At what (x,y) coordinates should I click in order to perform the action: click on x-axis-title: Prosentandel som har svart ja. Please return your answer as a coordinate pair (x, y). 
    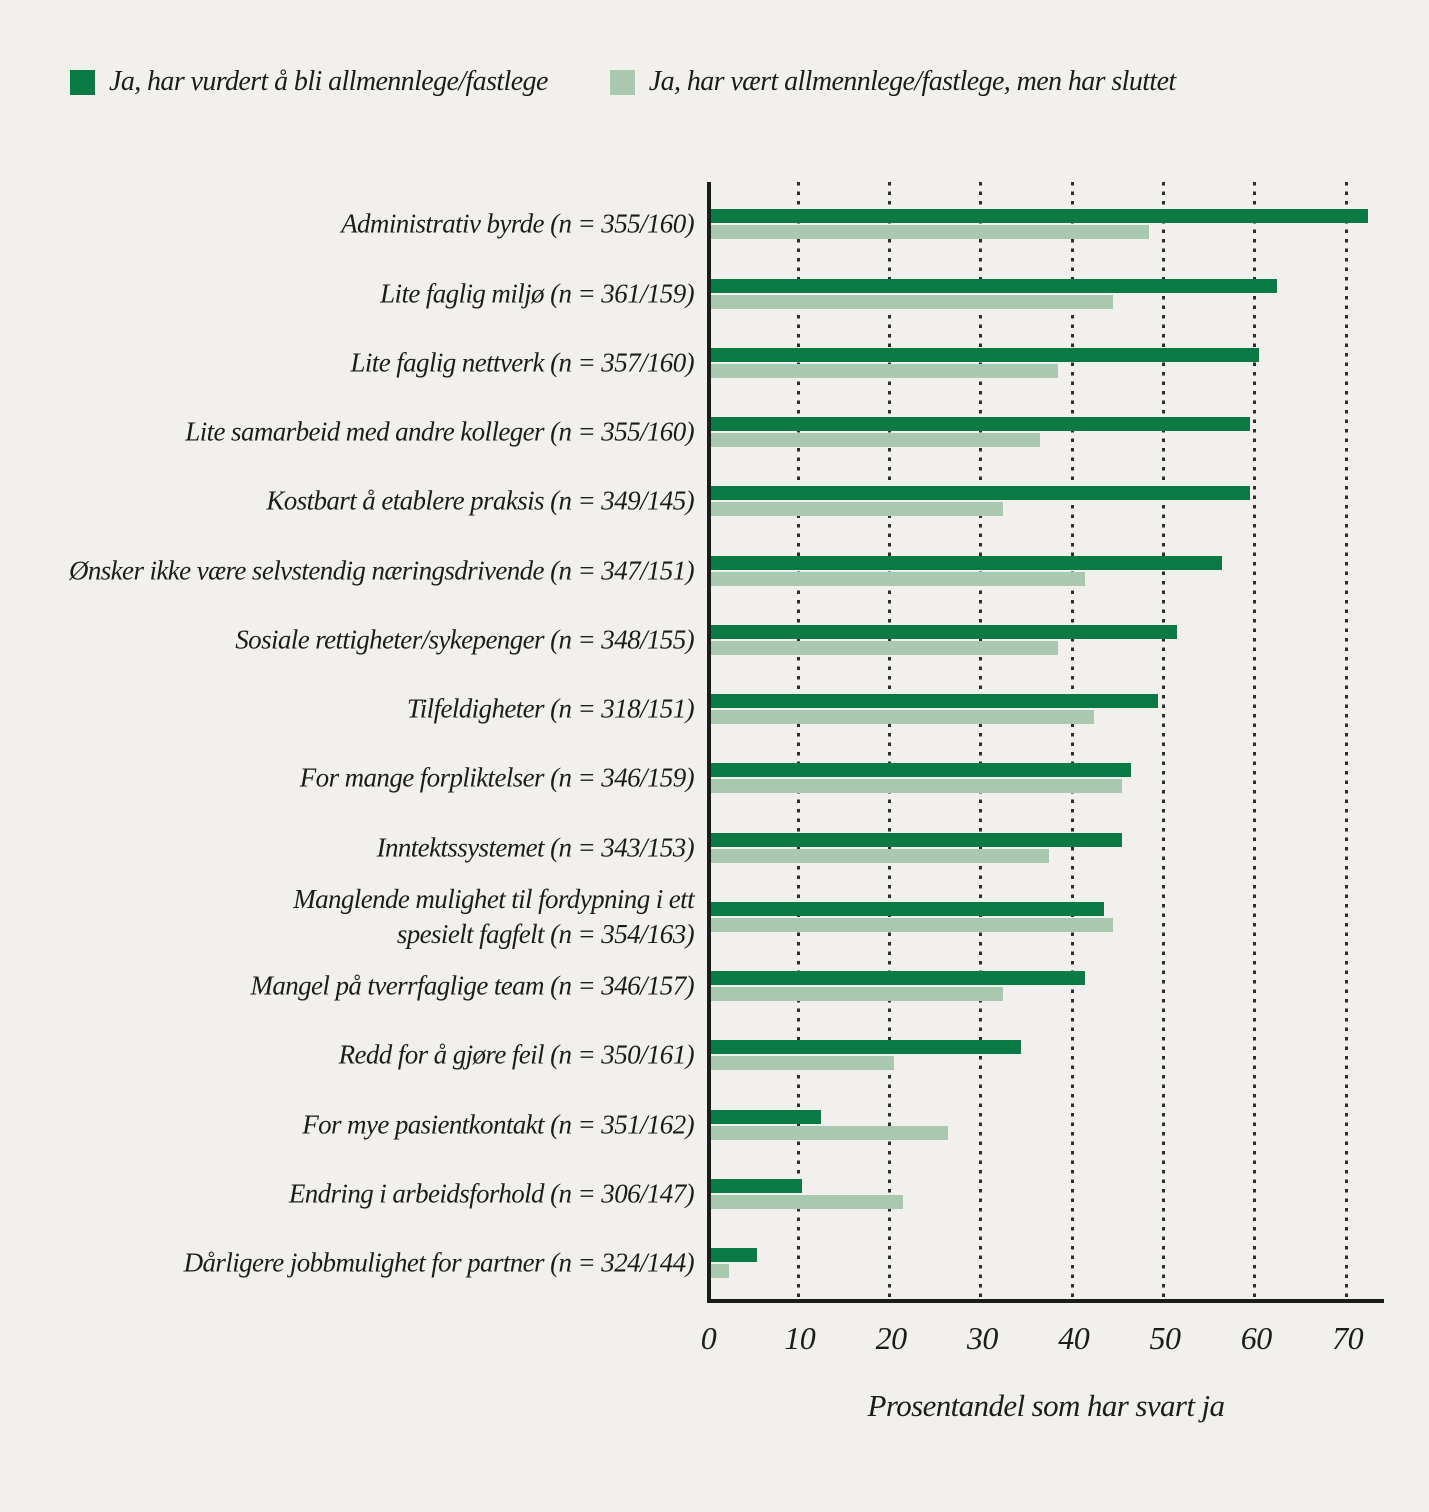
    Looking at the image, I should click on (1046, 1405).